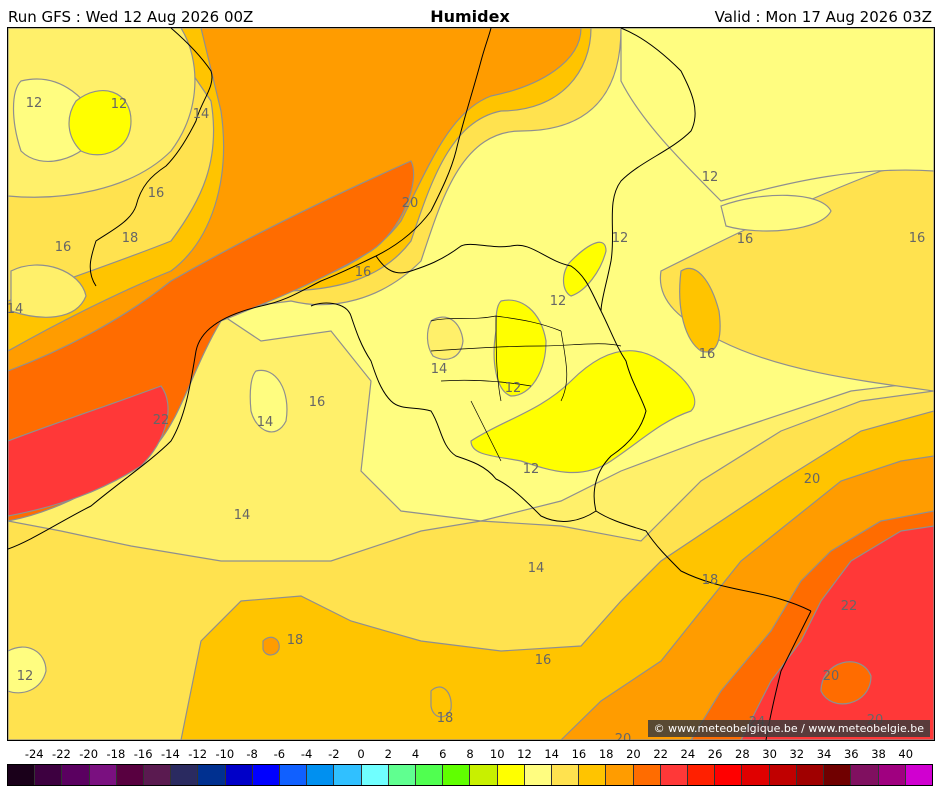  Describe the element at coordinates (715, 754) in the screenshot. I see `scale-tick-label: 26` at that location.